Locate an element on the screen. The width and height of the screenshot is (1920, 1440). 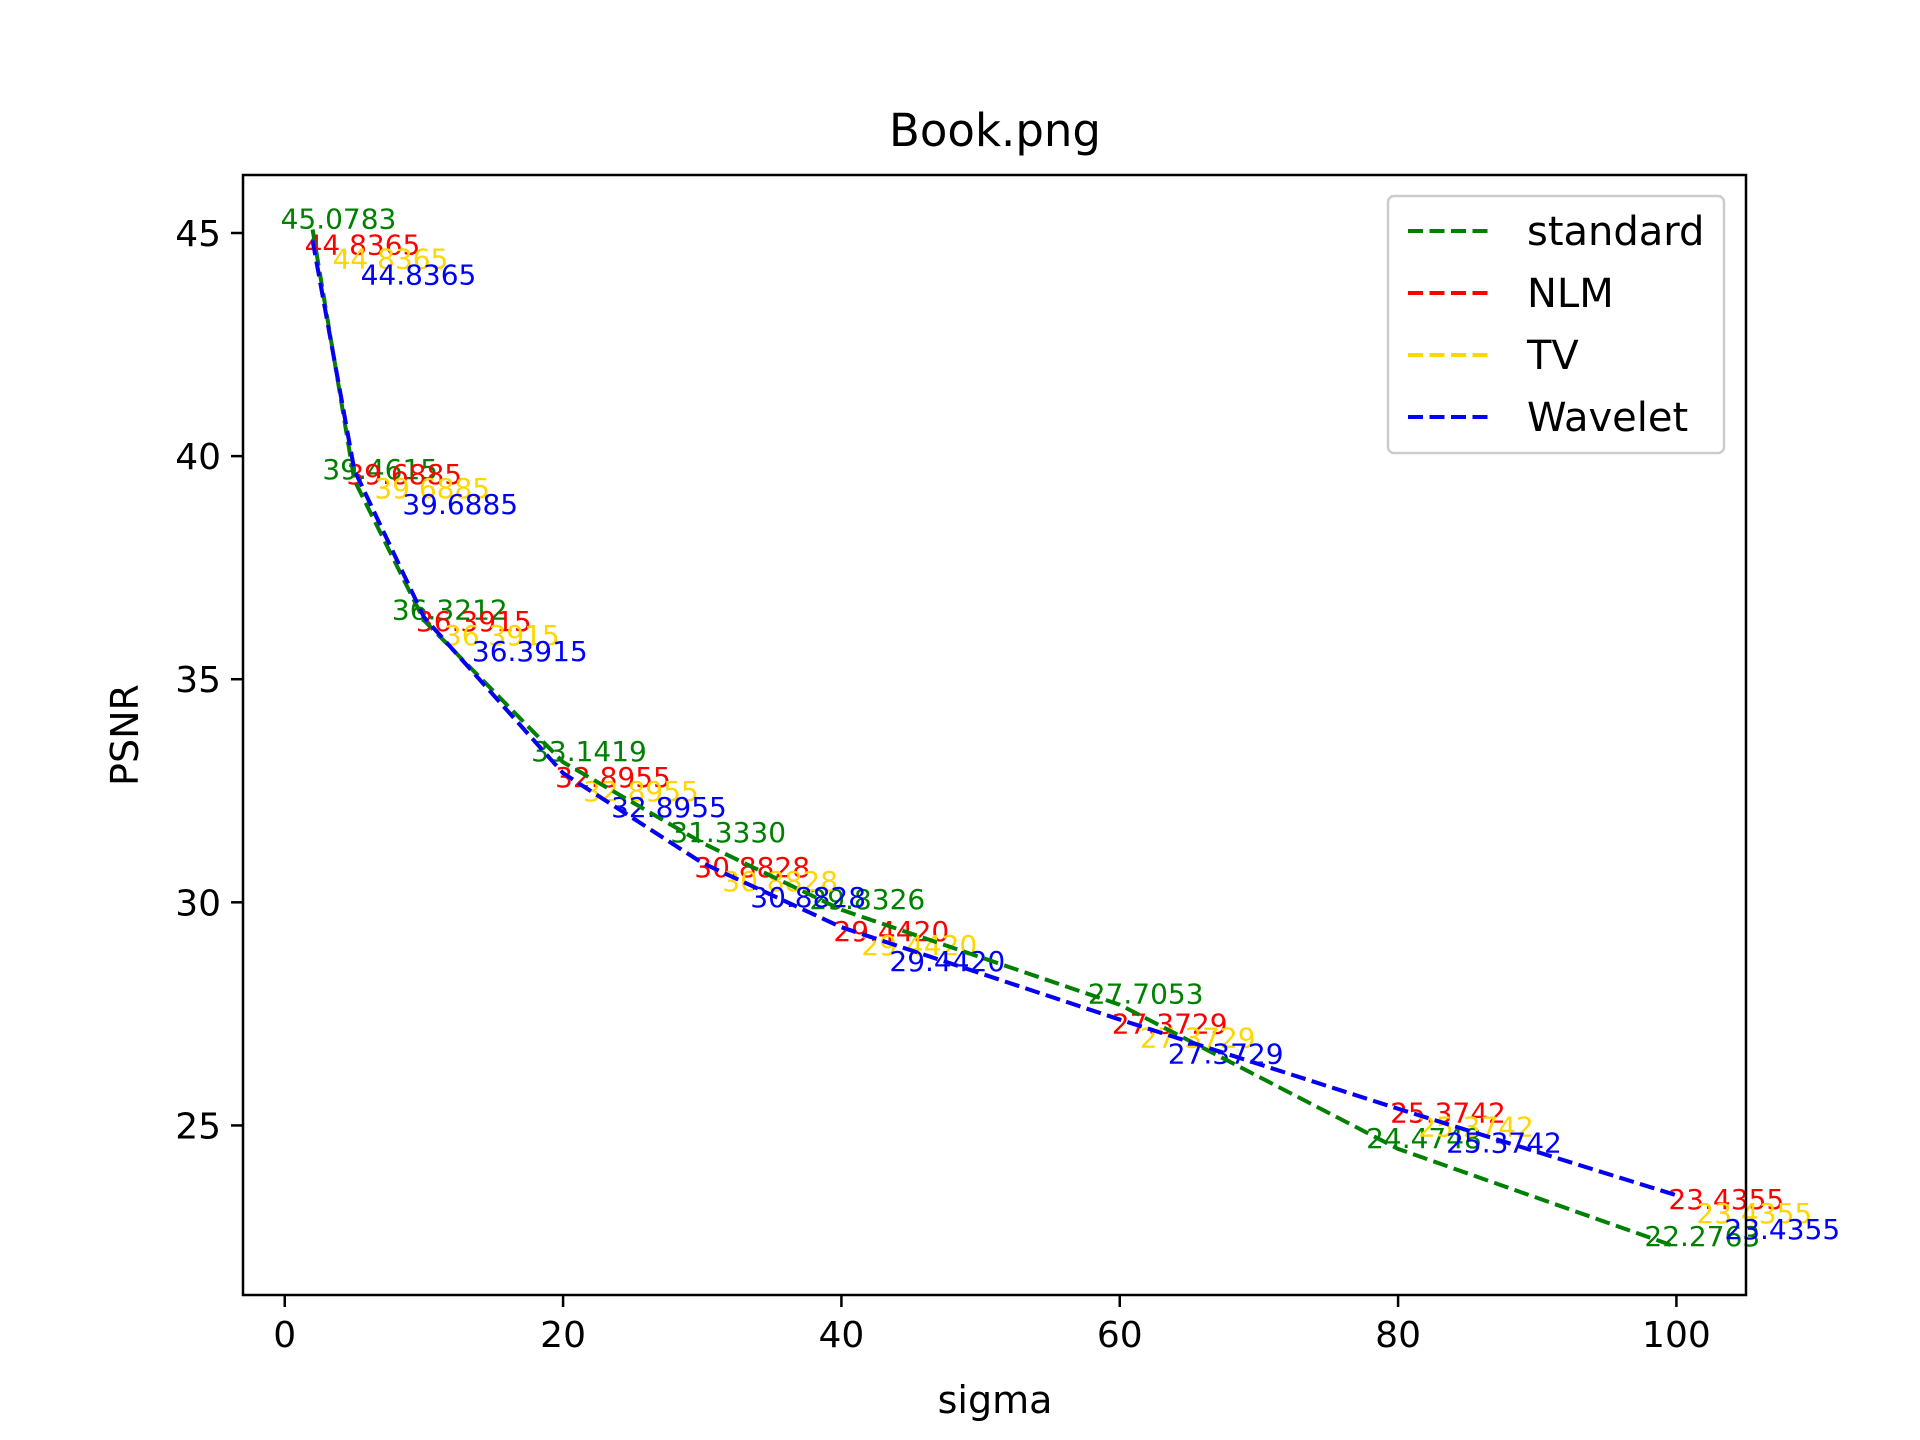
data-label-wavelet: 32.8955 is located at coordinates (669, 807).